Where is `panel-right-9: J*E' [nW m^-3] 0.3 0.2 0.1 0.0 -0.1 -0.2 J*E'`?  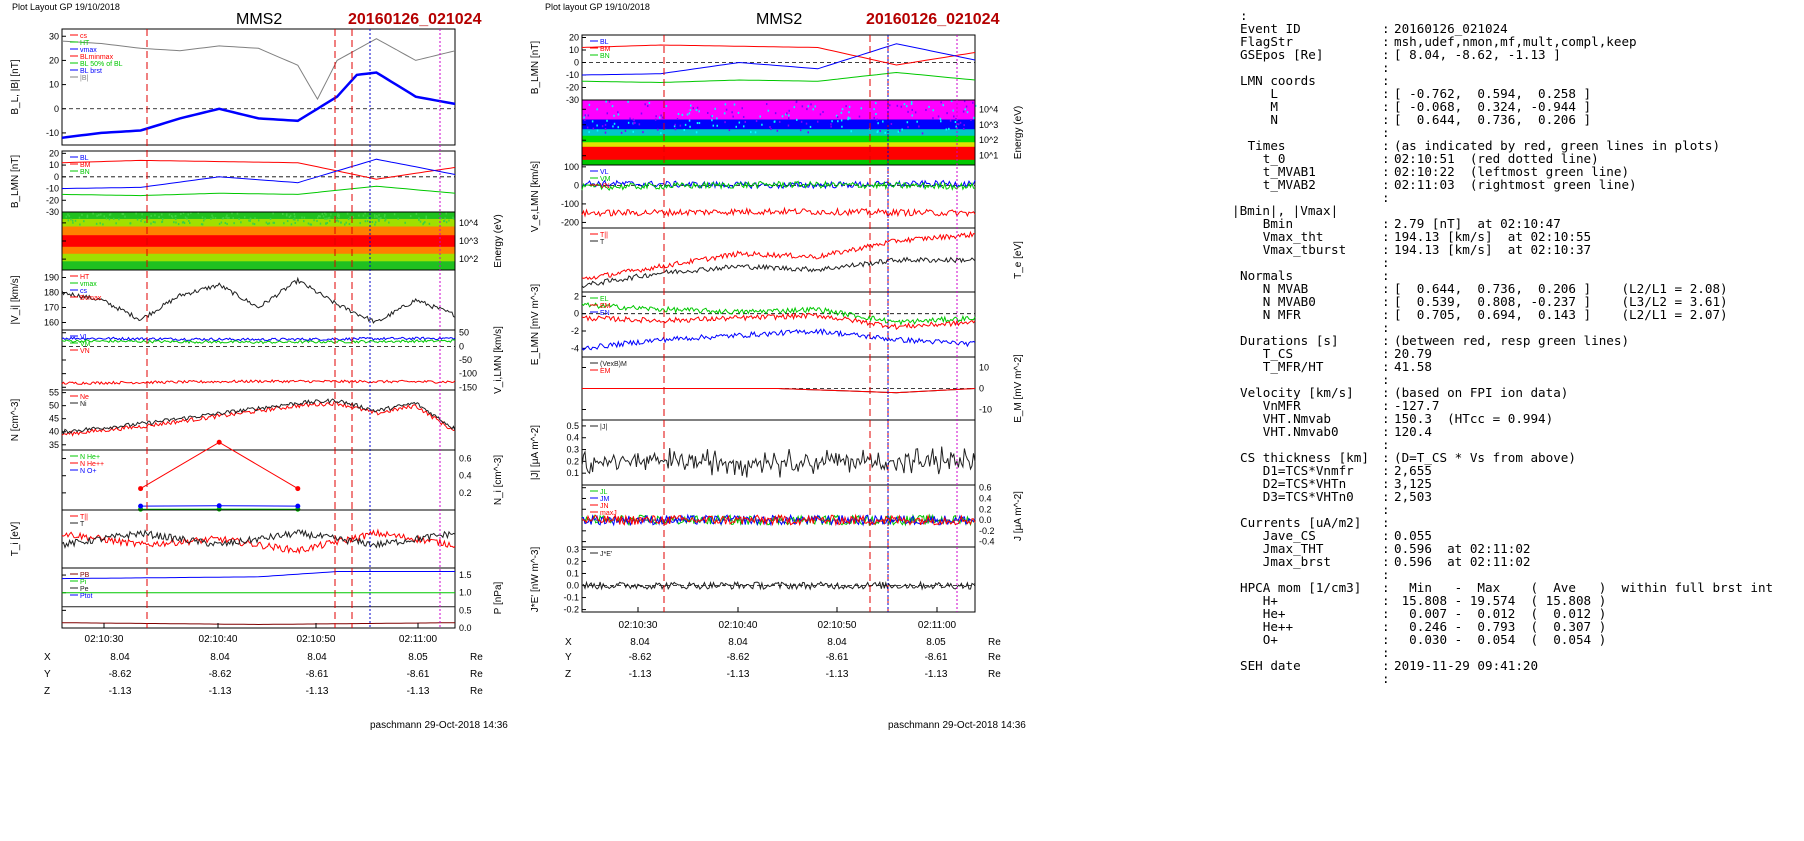 panel-right-9: J*E' [nW m^-3] 0.3 0.2 0.1 0.0 -0.1 -0.2 J*E' is located at coordinates (753, 579).